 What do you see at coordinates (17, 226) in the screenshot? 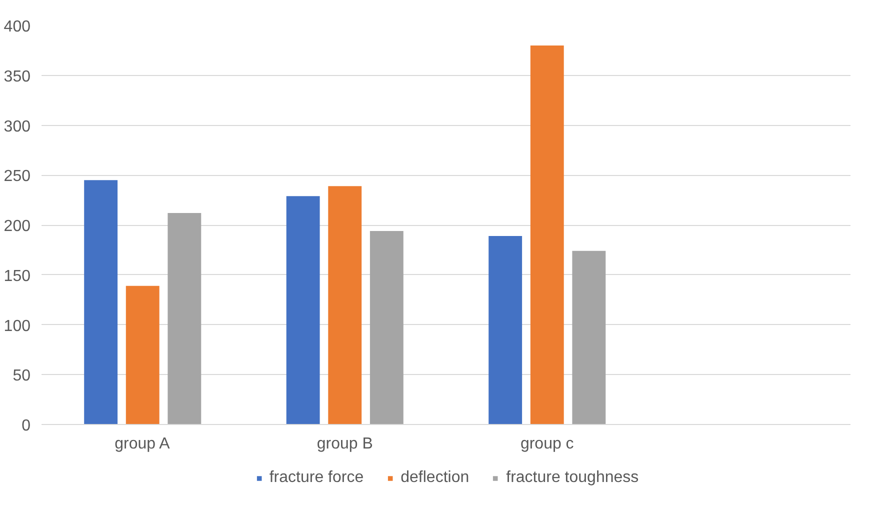
I see `y-tick-label: 200` at bounding box center [17, 226].